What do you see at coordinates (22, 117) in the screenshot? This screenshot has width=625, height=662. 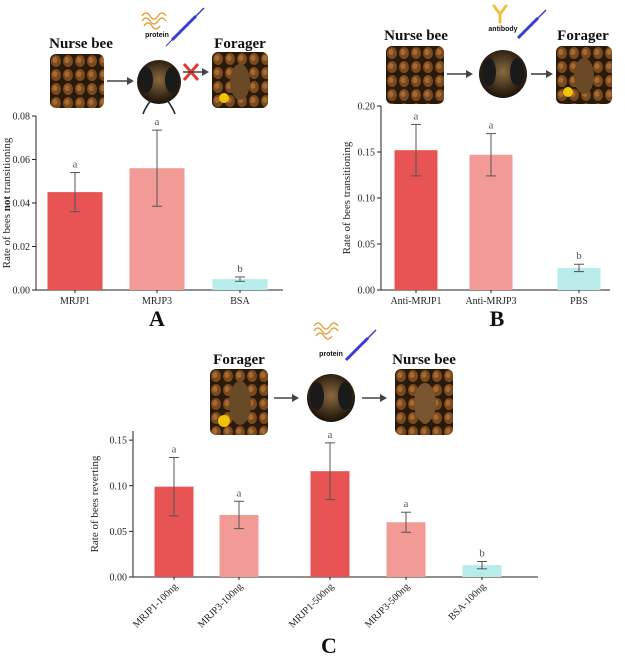 I see `chart-a-y-tick-label: 0.08` at bounding box center [22, 117].